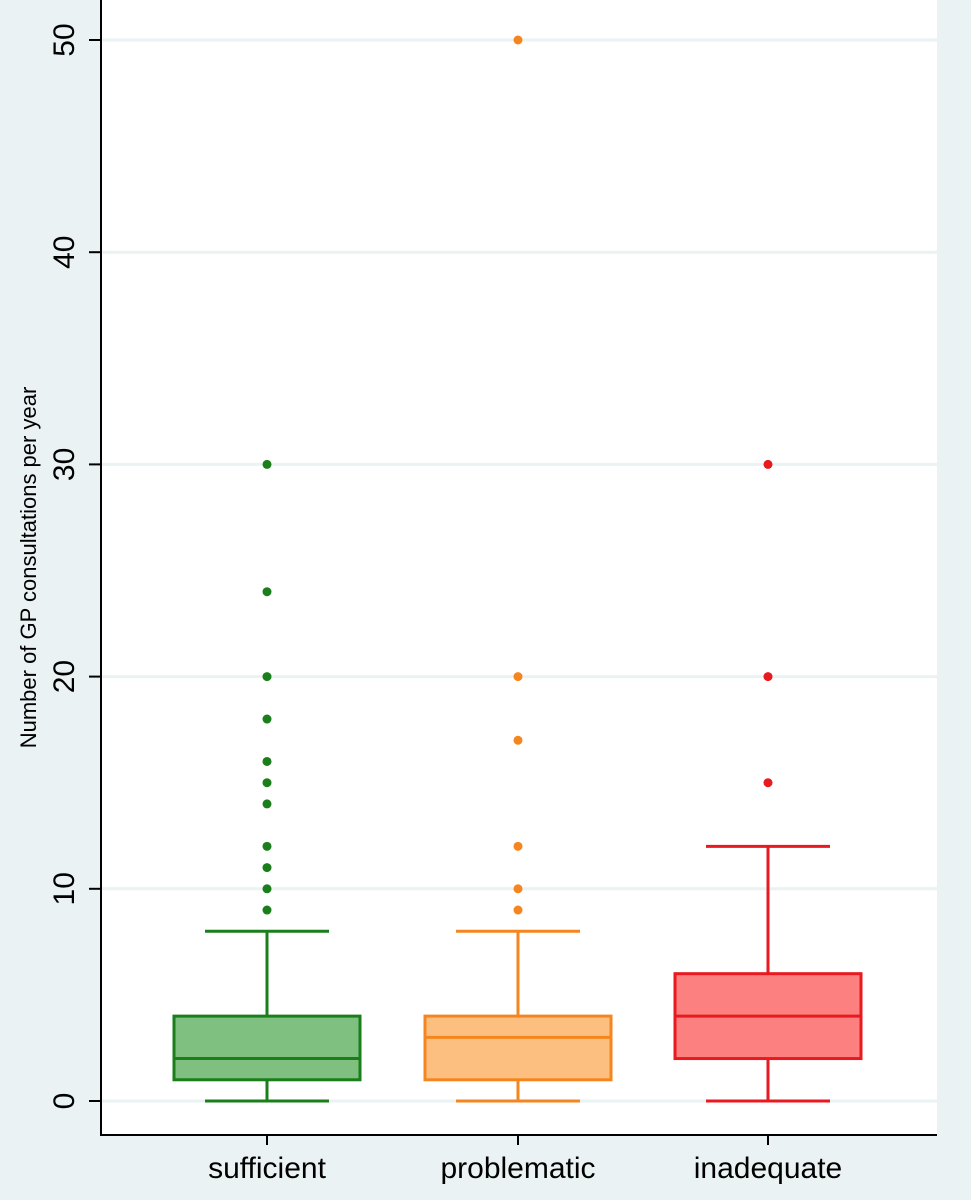 This screenshot has width=971, height=1200. What do you see at coordinates (28, 568) in the screenshot?
I see `y-axis-label: Number of GP consultations per year` at bounding box center [28, 568].